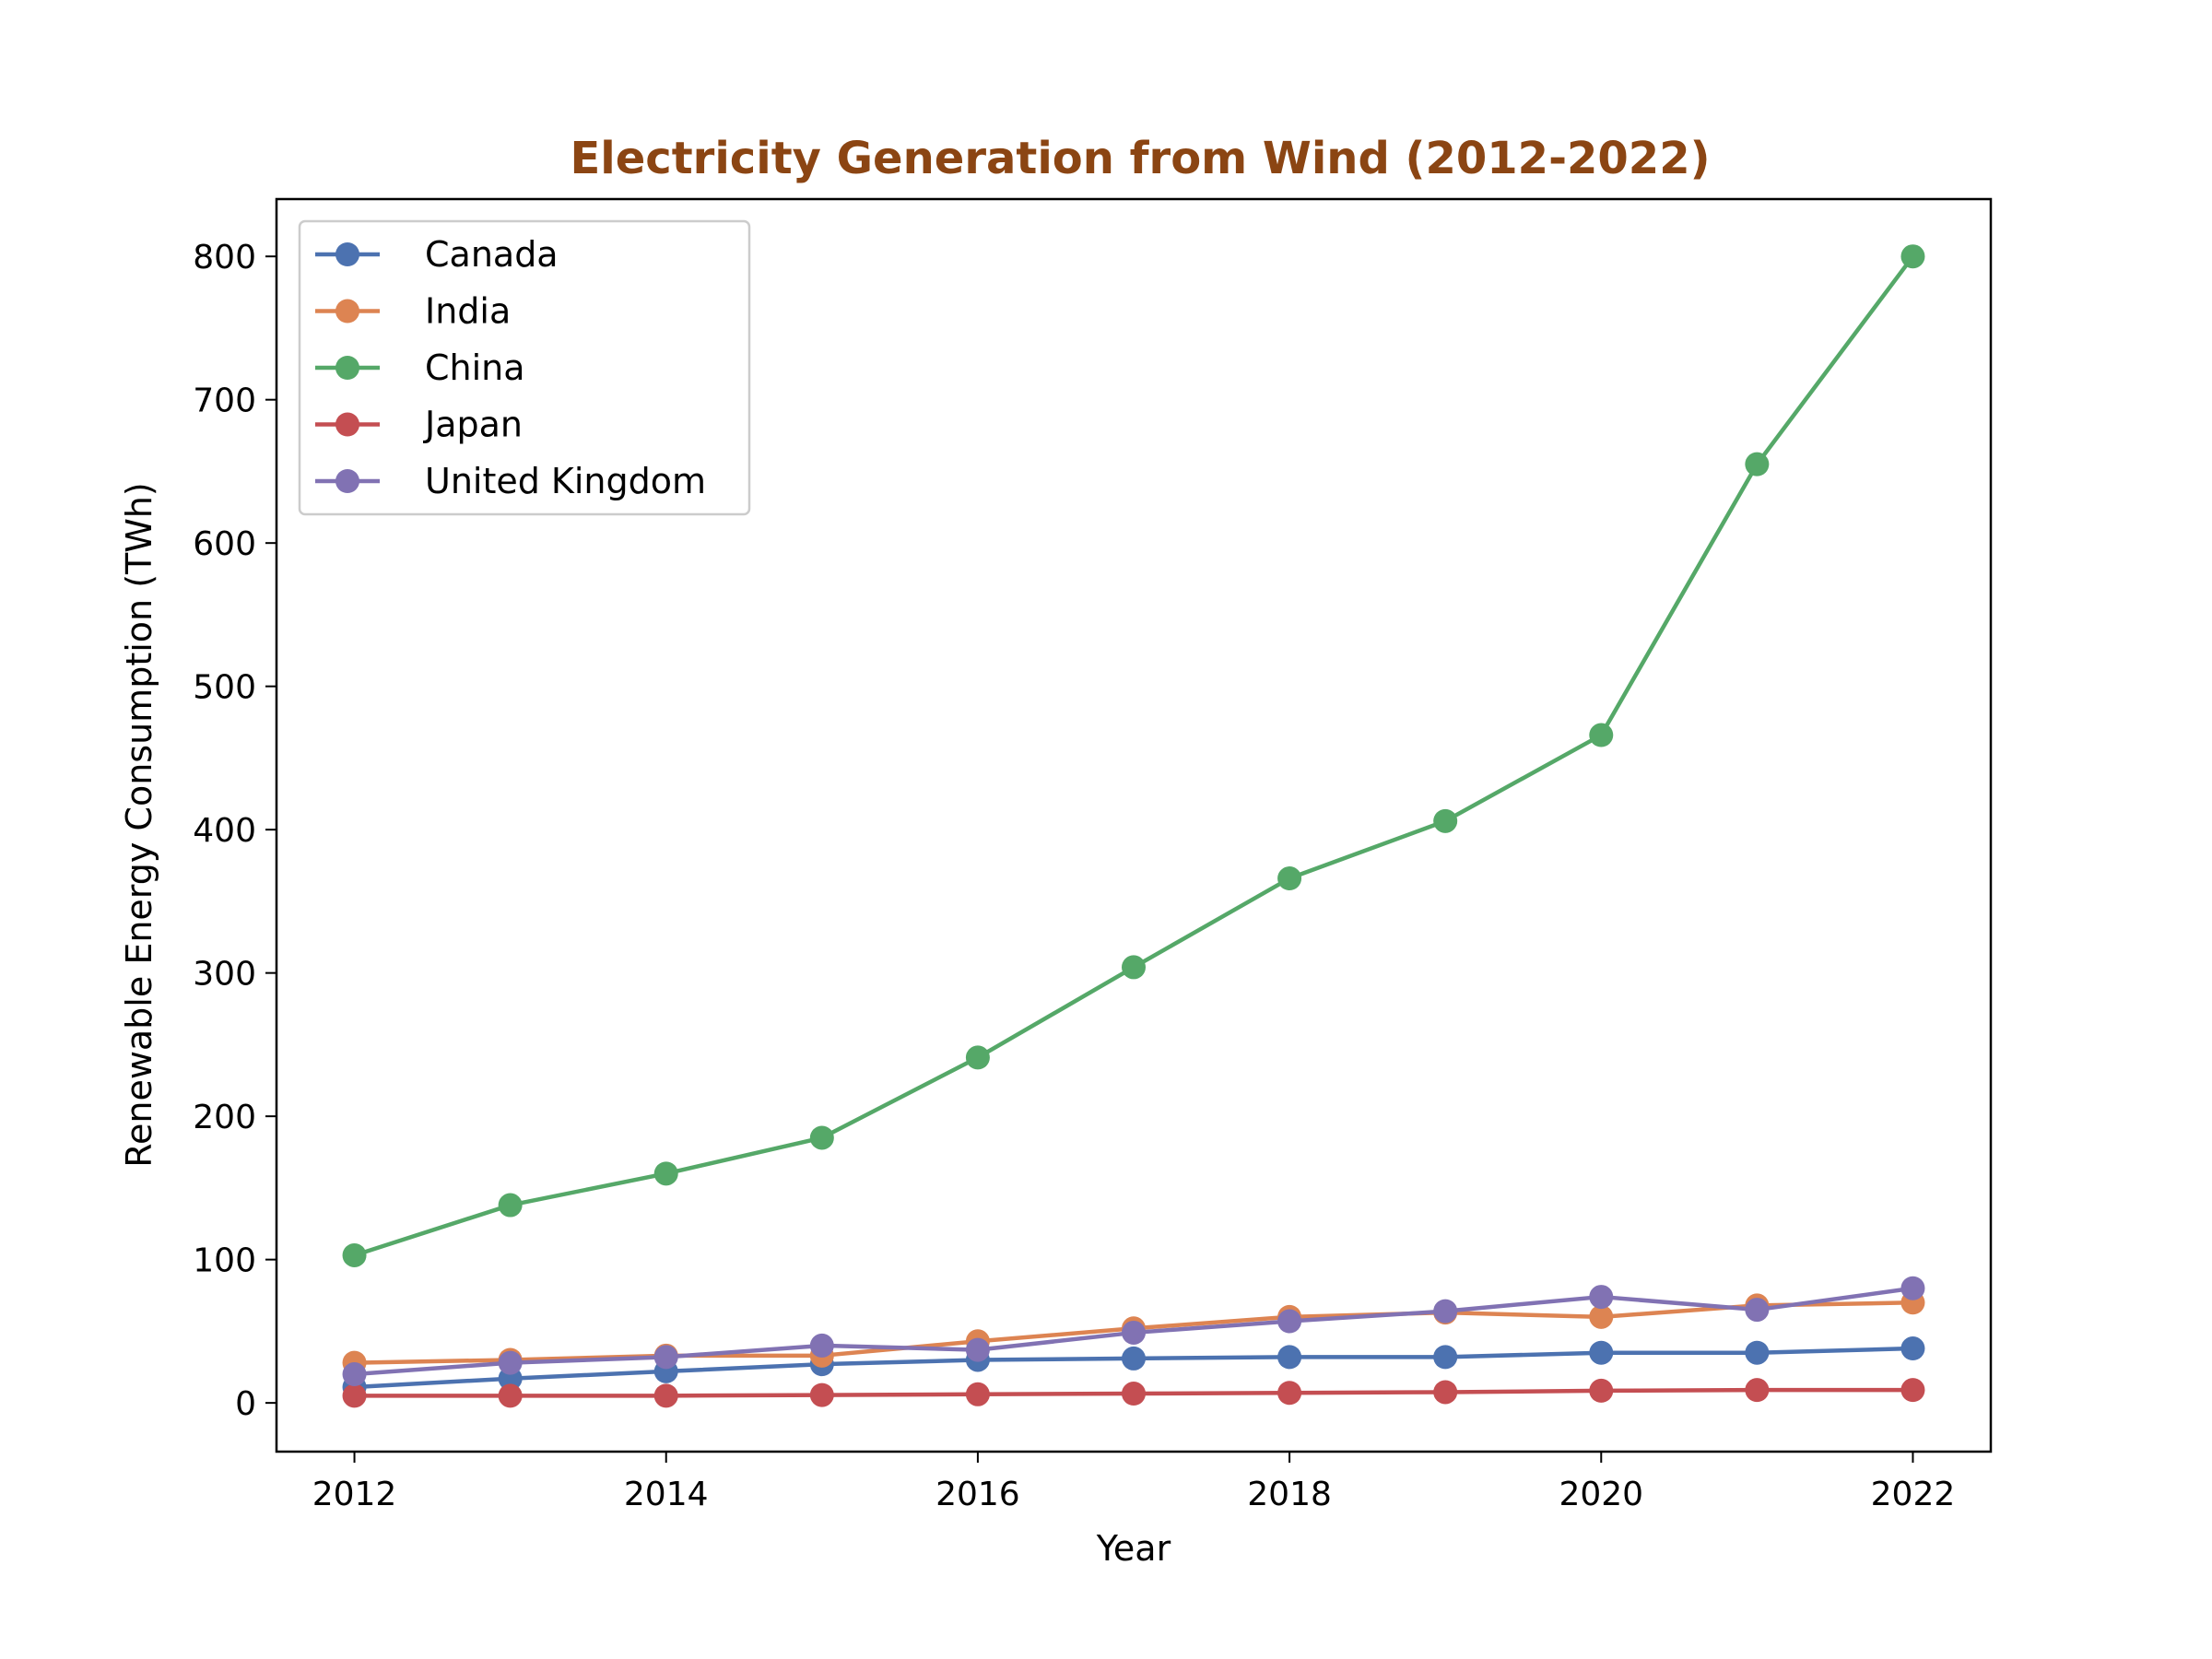 This screenshot has height=1659, width=2212. I want to click on data-point-india, so click(1601, 1316).